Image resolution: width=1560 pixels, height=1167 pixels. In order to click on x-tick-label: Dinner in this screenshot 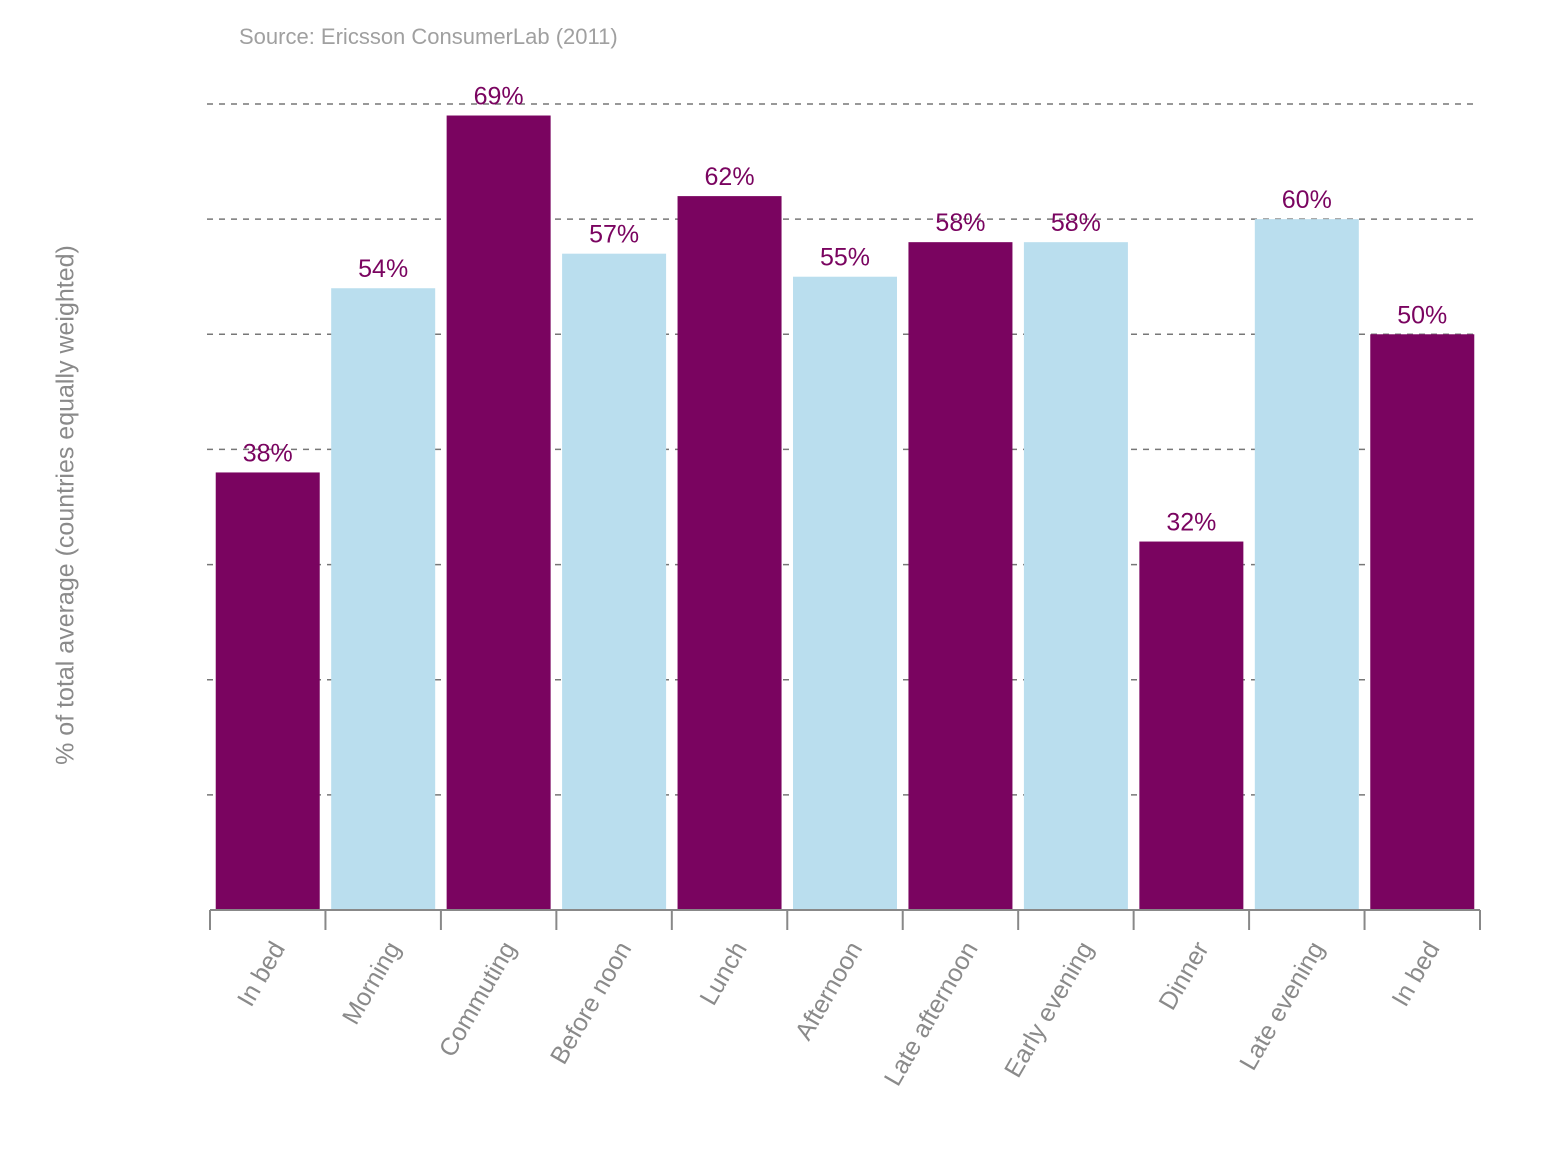, I will do `click(1183, 976)`.